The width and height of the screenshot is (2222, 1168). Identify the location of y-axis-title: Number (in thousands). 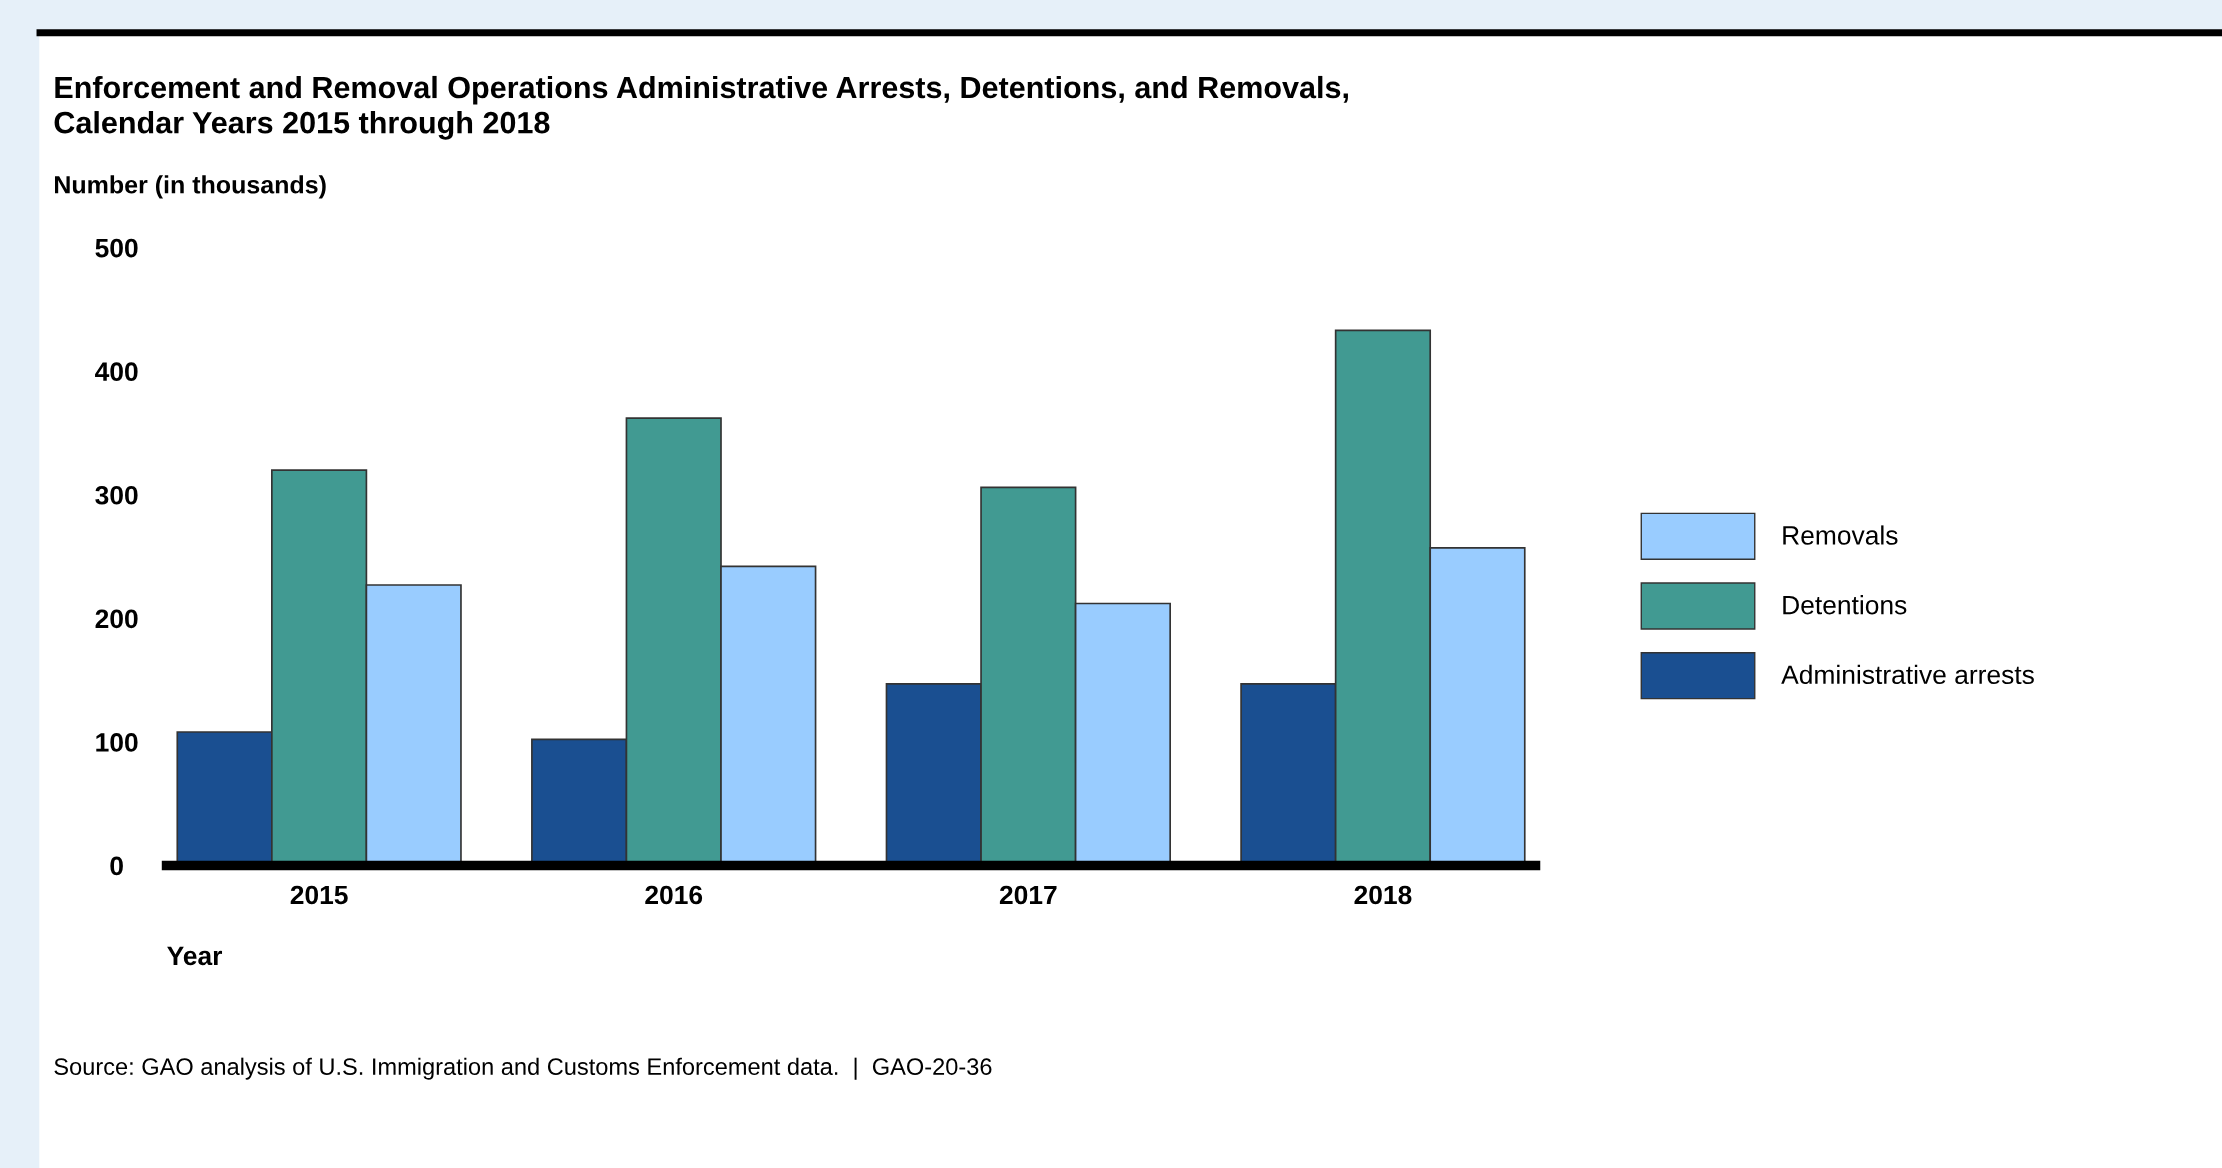
(190, 187).